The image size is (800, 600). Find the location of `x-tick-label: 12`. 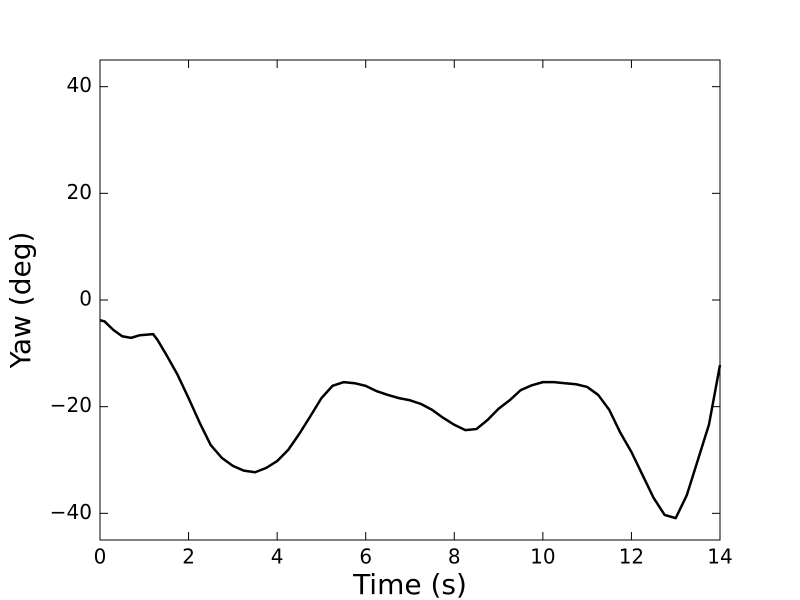

x-tick-label: 12 is located at coordinates (631, 557).